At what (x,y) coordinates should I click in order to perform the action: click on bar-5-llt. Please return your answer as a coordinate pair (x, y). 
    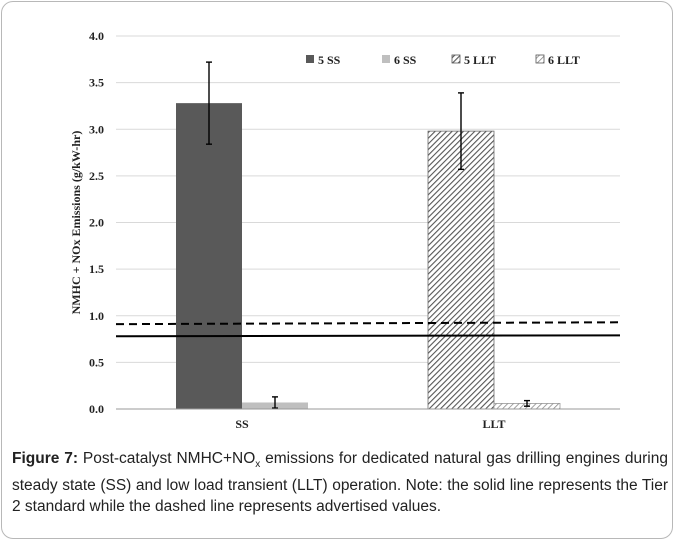
    Looking at the image, I should click on (461, 270).